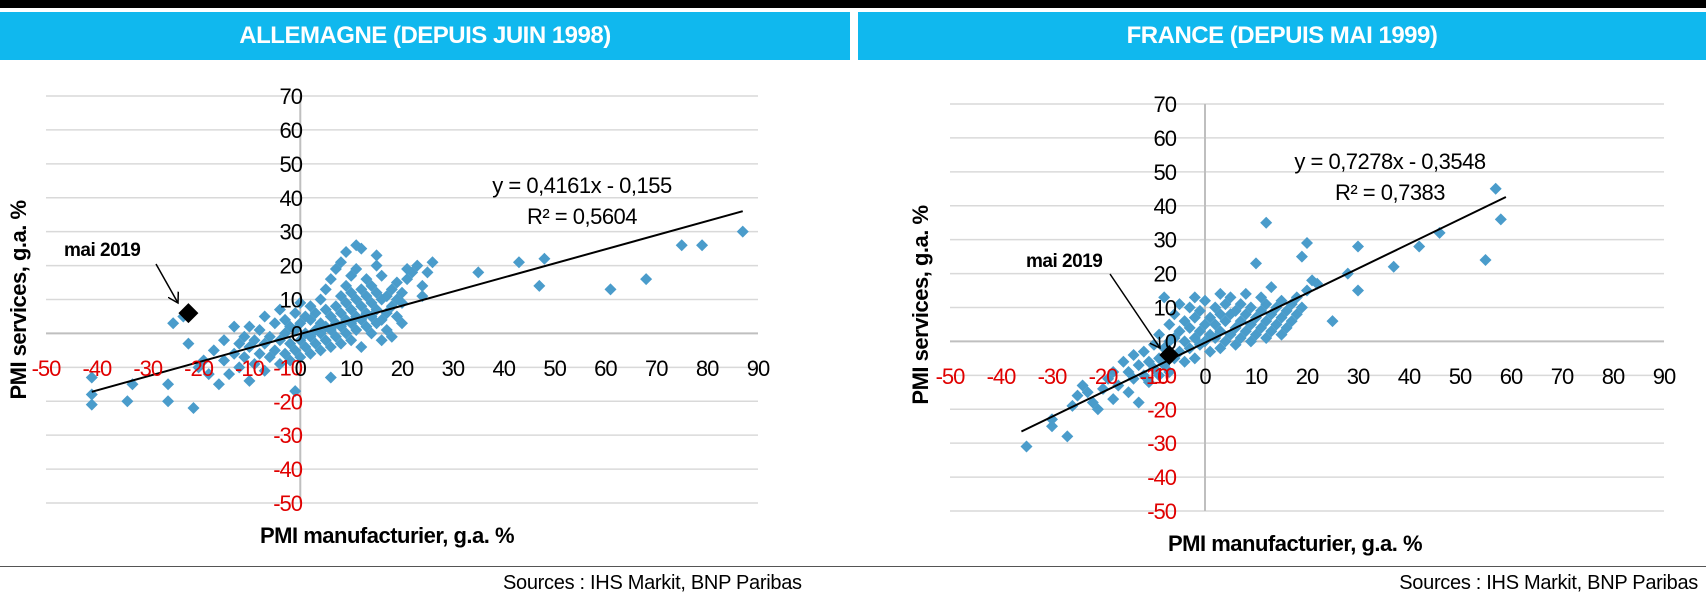  I want to click on y-tick-label: 50, so click(291, 164).